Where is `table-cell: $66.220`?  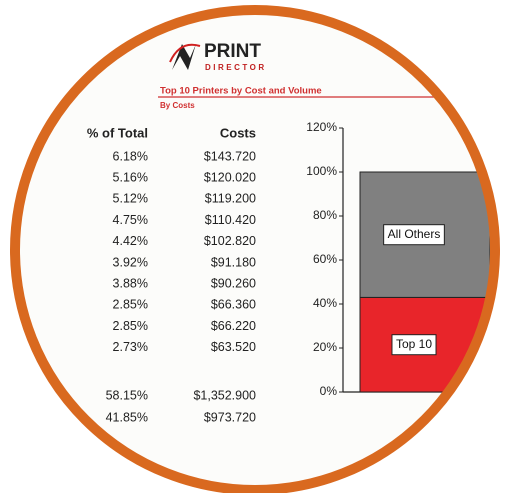 table-cell: $66.220 is located at coordinates (233, 326).